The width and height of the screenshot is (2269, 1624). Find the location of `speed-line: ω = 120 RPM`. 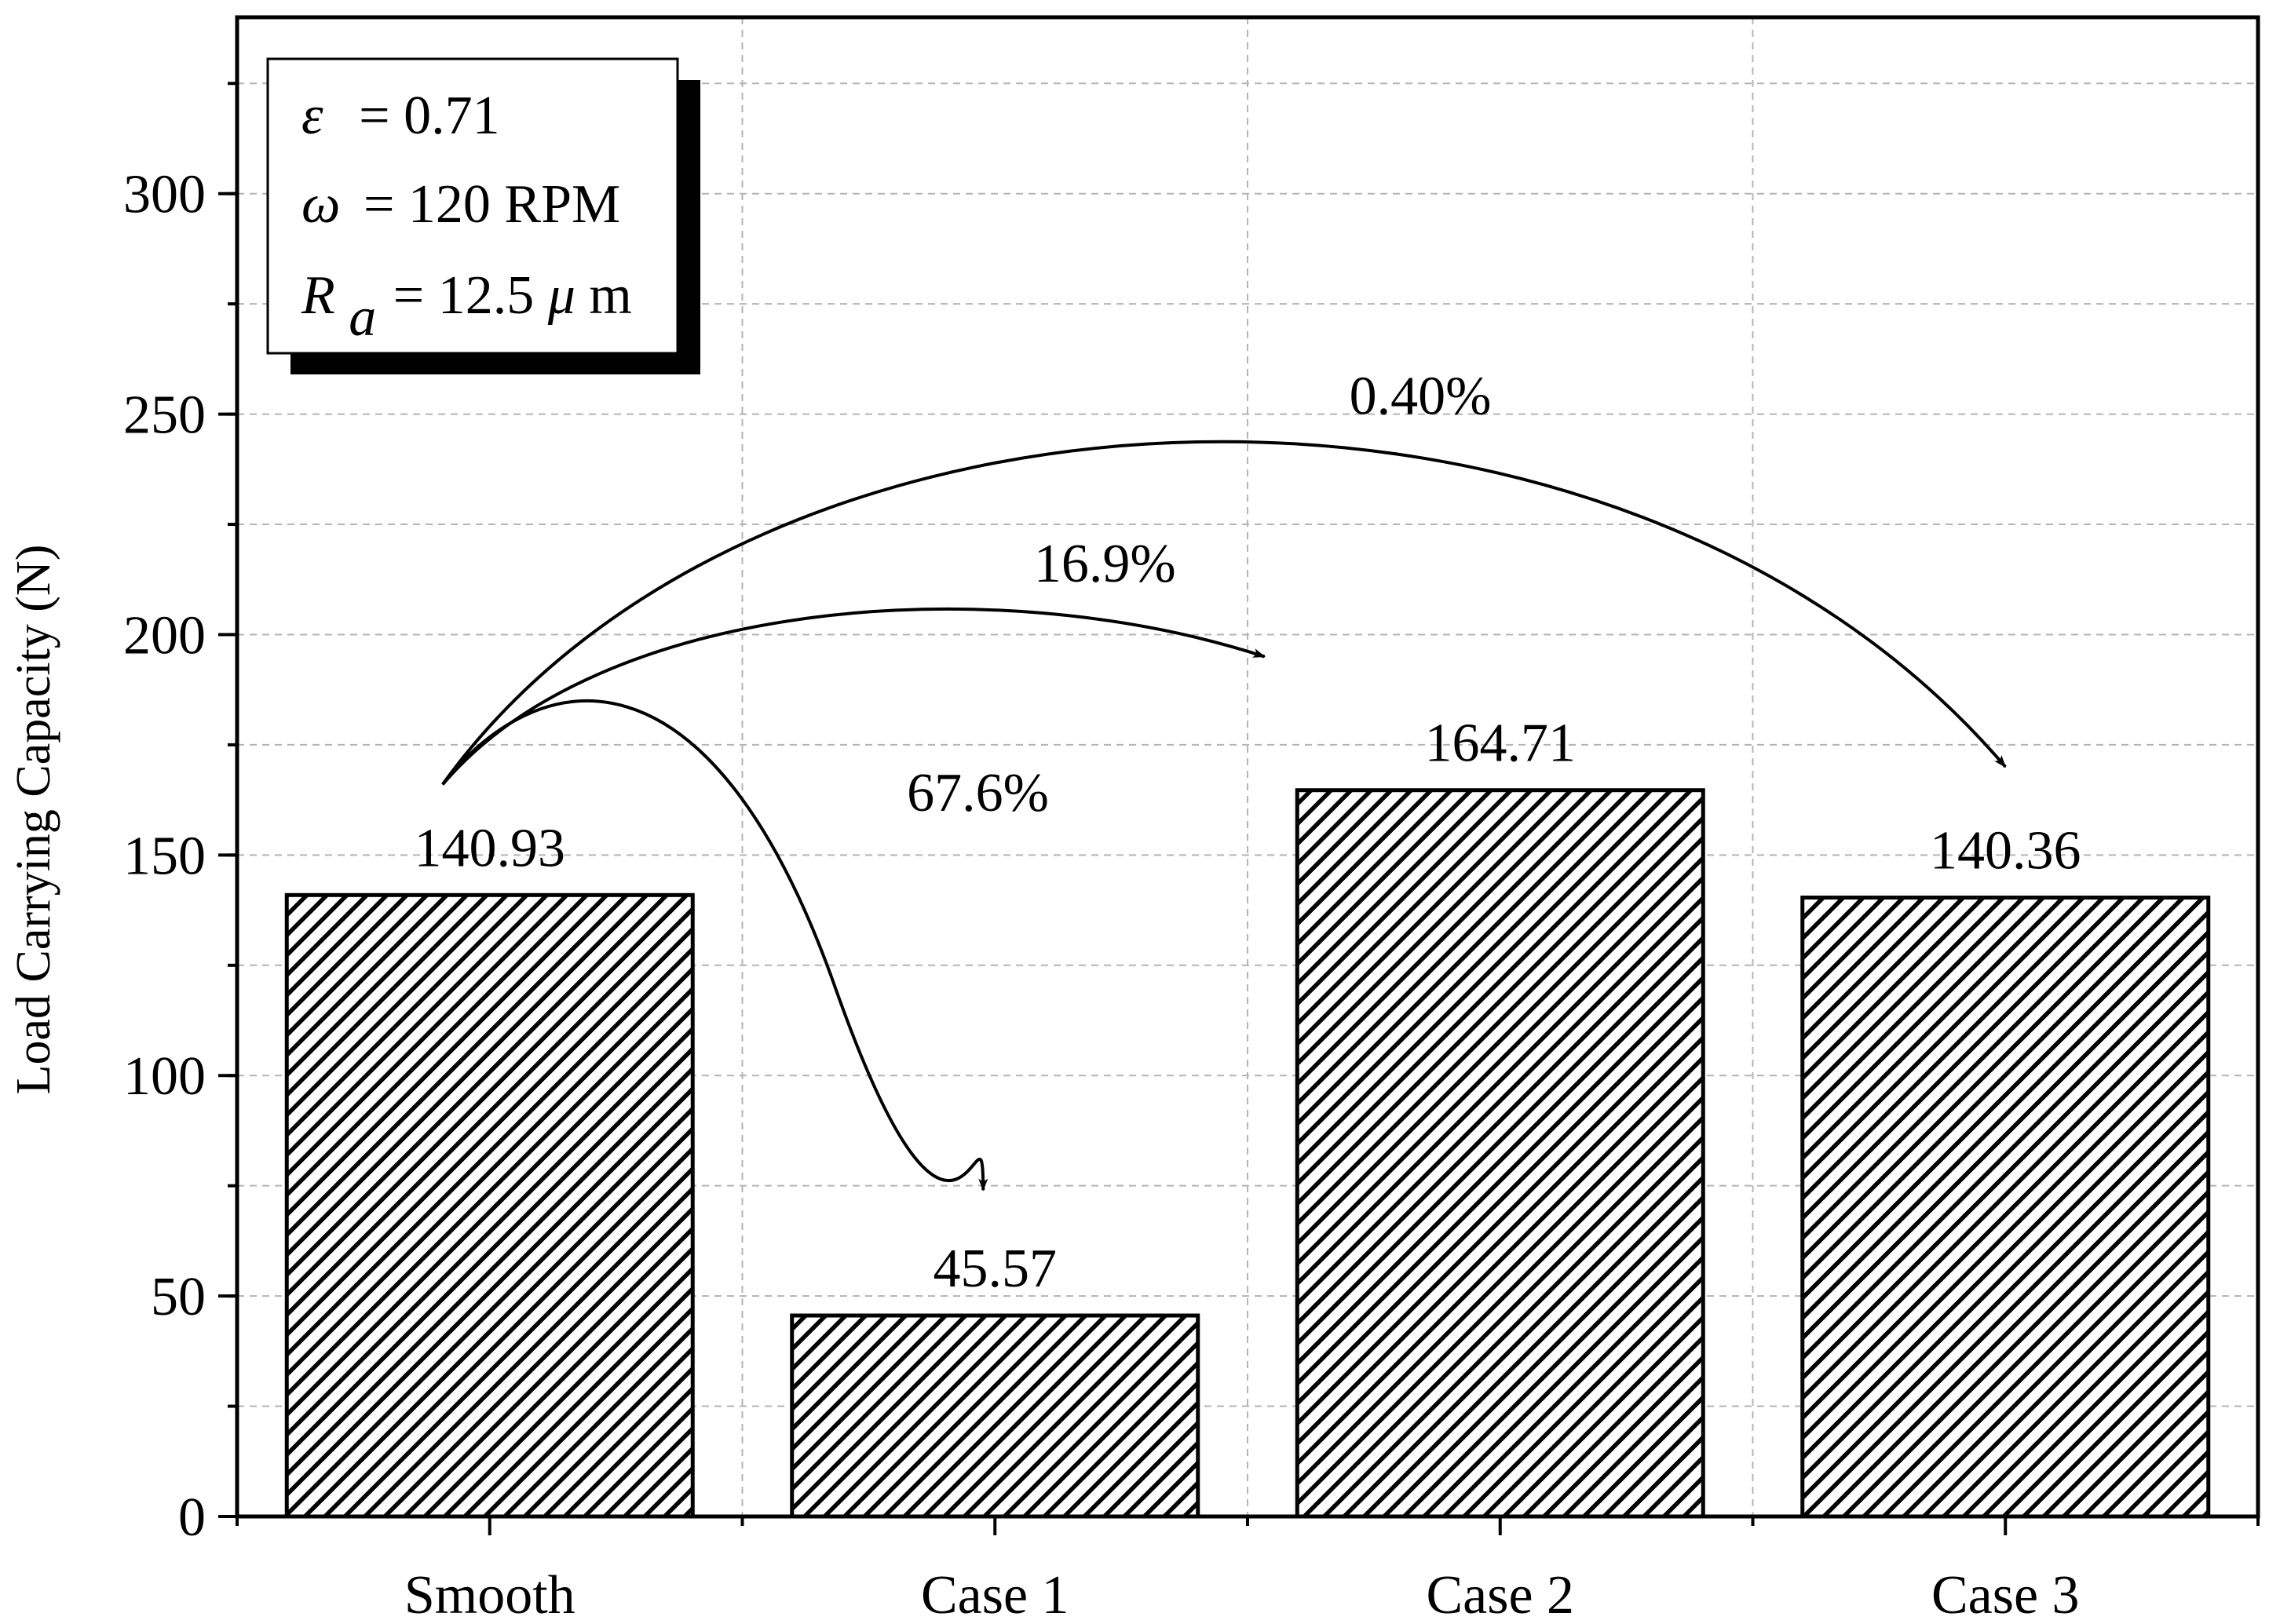

speed-line: ω = 120 RPM is located at coordinates (460, 205).